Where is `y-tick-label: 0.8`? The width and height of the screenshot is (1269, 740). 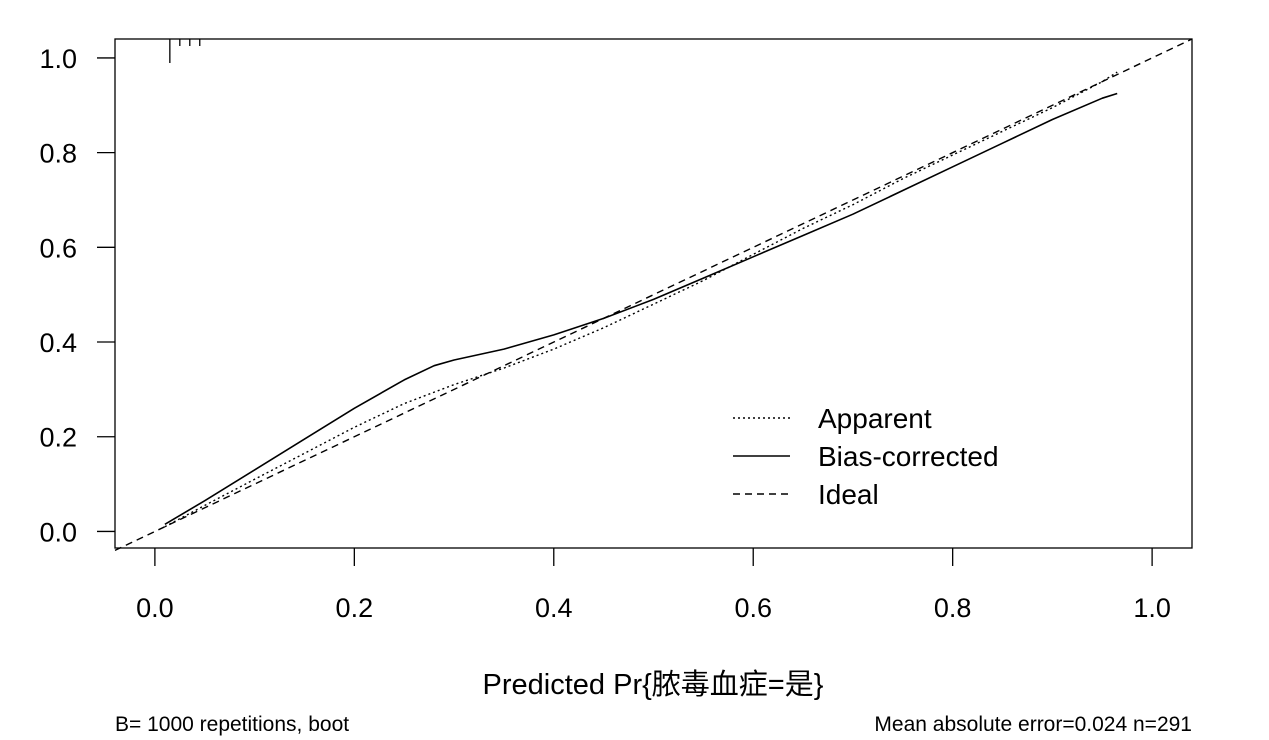 y-tick-label: 0.8 is located at coordinates (58, 154).